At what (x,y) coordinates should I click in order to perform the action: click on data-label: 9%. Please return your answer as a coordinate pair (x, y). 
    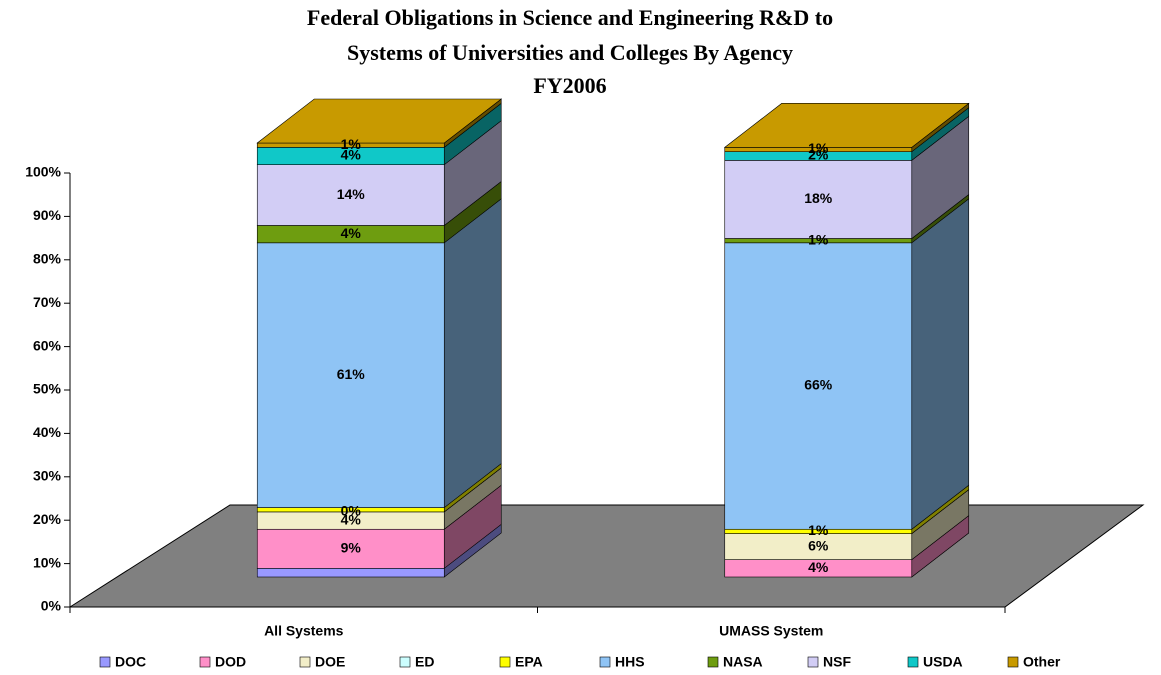
    Looking at the image, I should click on (351, 547).